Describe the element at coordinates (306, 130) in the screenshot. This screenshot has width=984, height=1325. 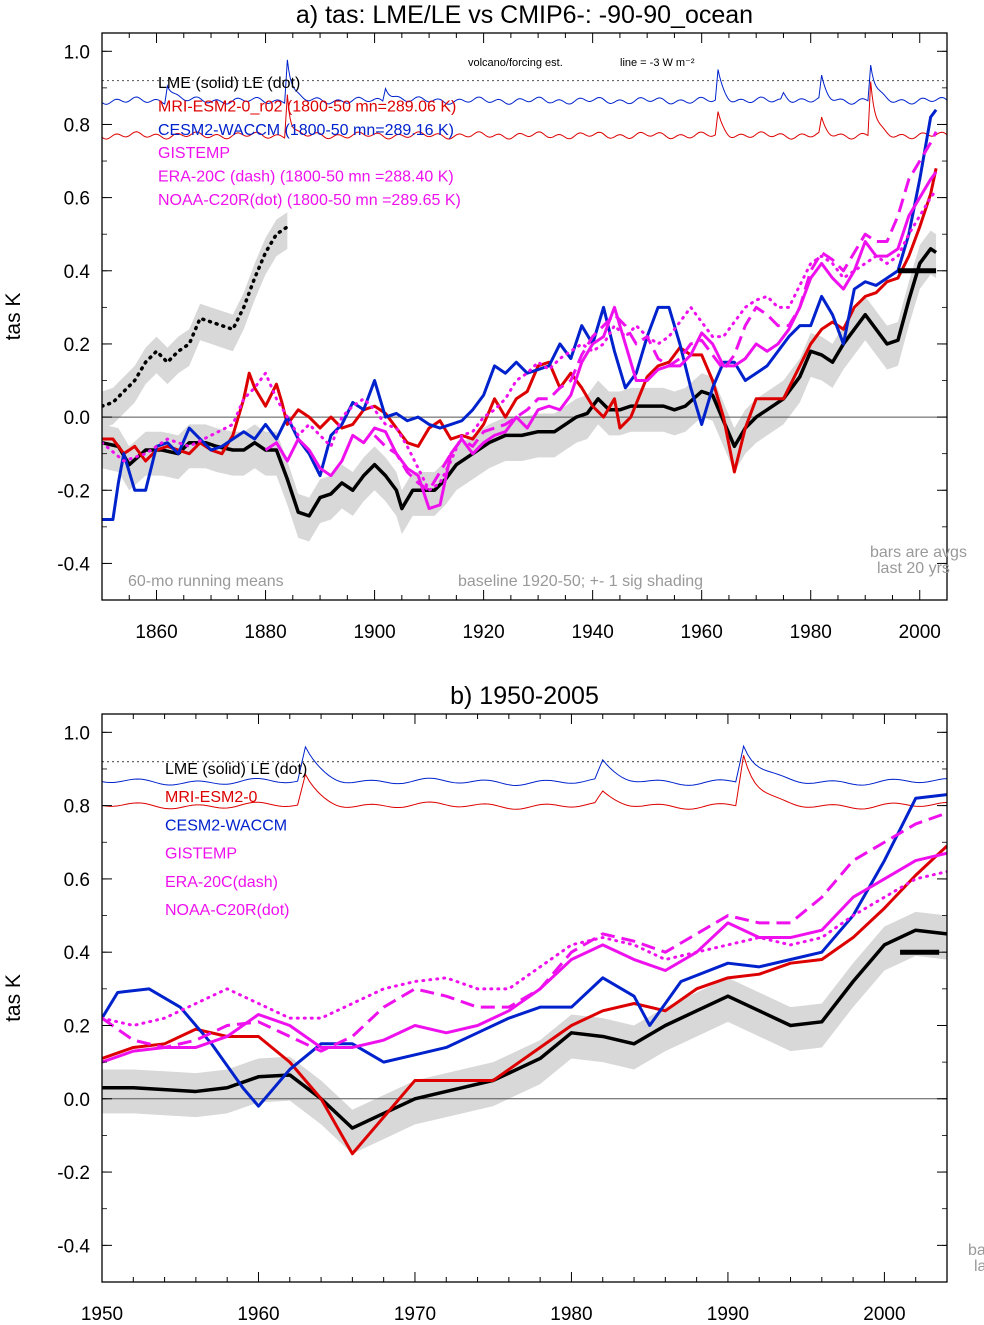
I see `legend-entry: CESM2-WACCM (1800-50 mn=289.16 K)` at that location.